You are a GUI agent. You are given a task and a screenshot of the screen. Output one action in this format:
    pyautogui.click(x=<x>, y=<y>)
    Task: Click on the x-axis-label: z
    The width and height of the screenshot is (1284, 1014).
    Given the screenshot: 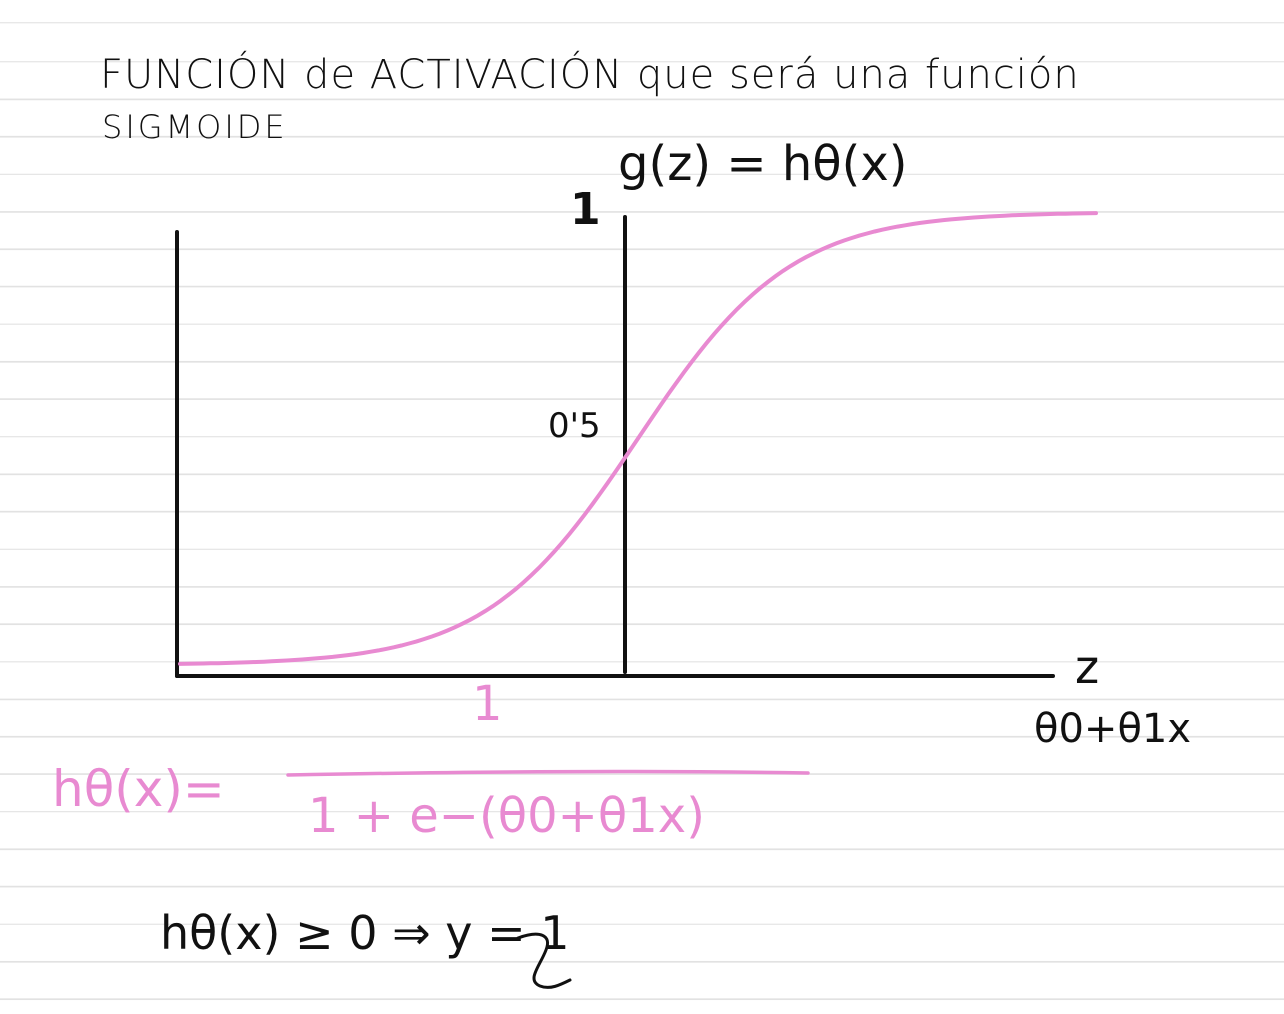 What is the action you would take?
    pyautogui.click(x=1087, y=667)
    